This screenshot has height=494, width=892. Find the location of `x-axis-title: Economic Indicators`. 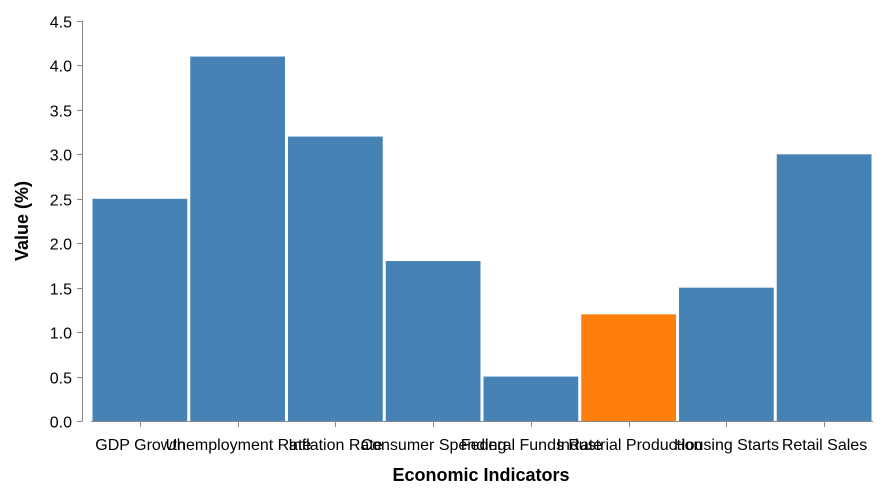

x-axis-title: Economic Indicators is located at coordinates (480, 475).